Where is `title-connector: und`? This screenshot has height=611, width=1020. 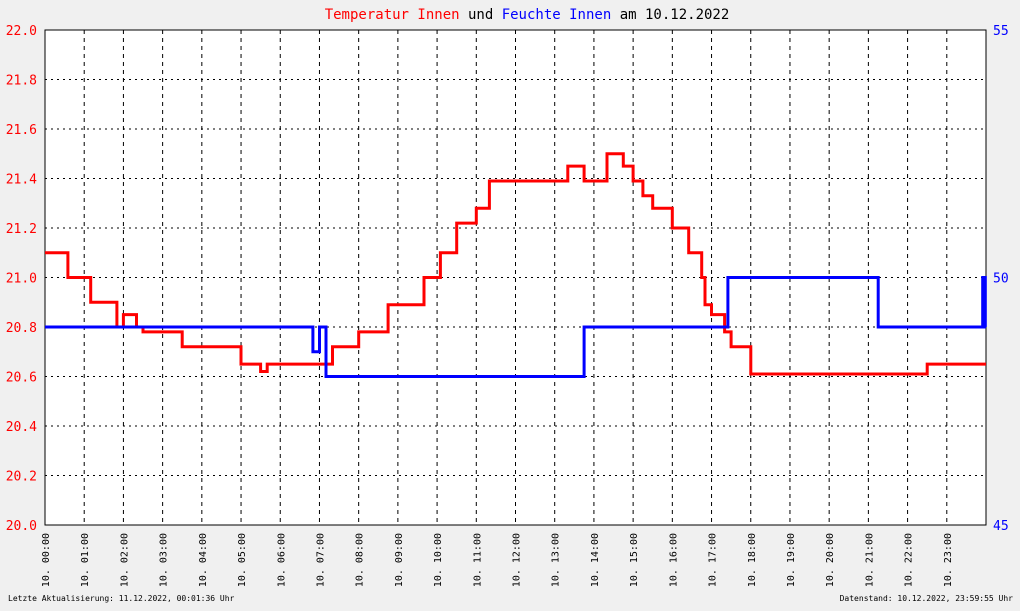
title-connector: und is located at coordinates (481, 15).